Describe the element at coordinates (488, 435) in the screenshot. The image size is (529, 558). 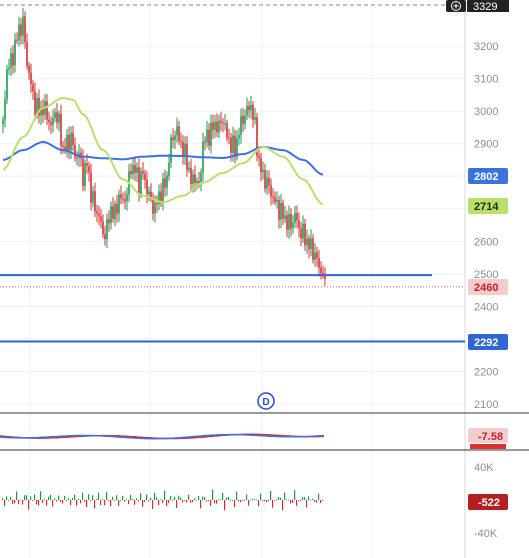
I see `oscillator-1-badge: -7.58` at that location.